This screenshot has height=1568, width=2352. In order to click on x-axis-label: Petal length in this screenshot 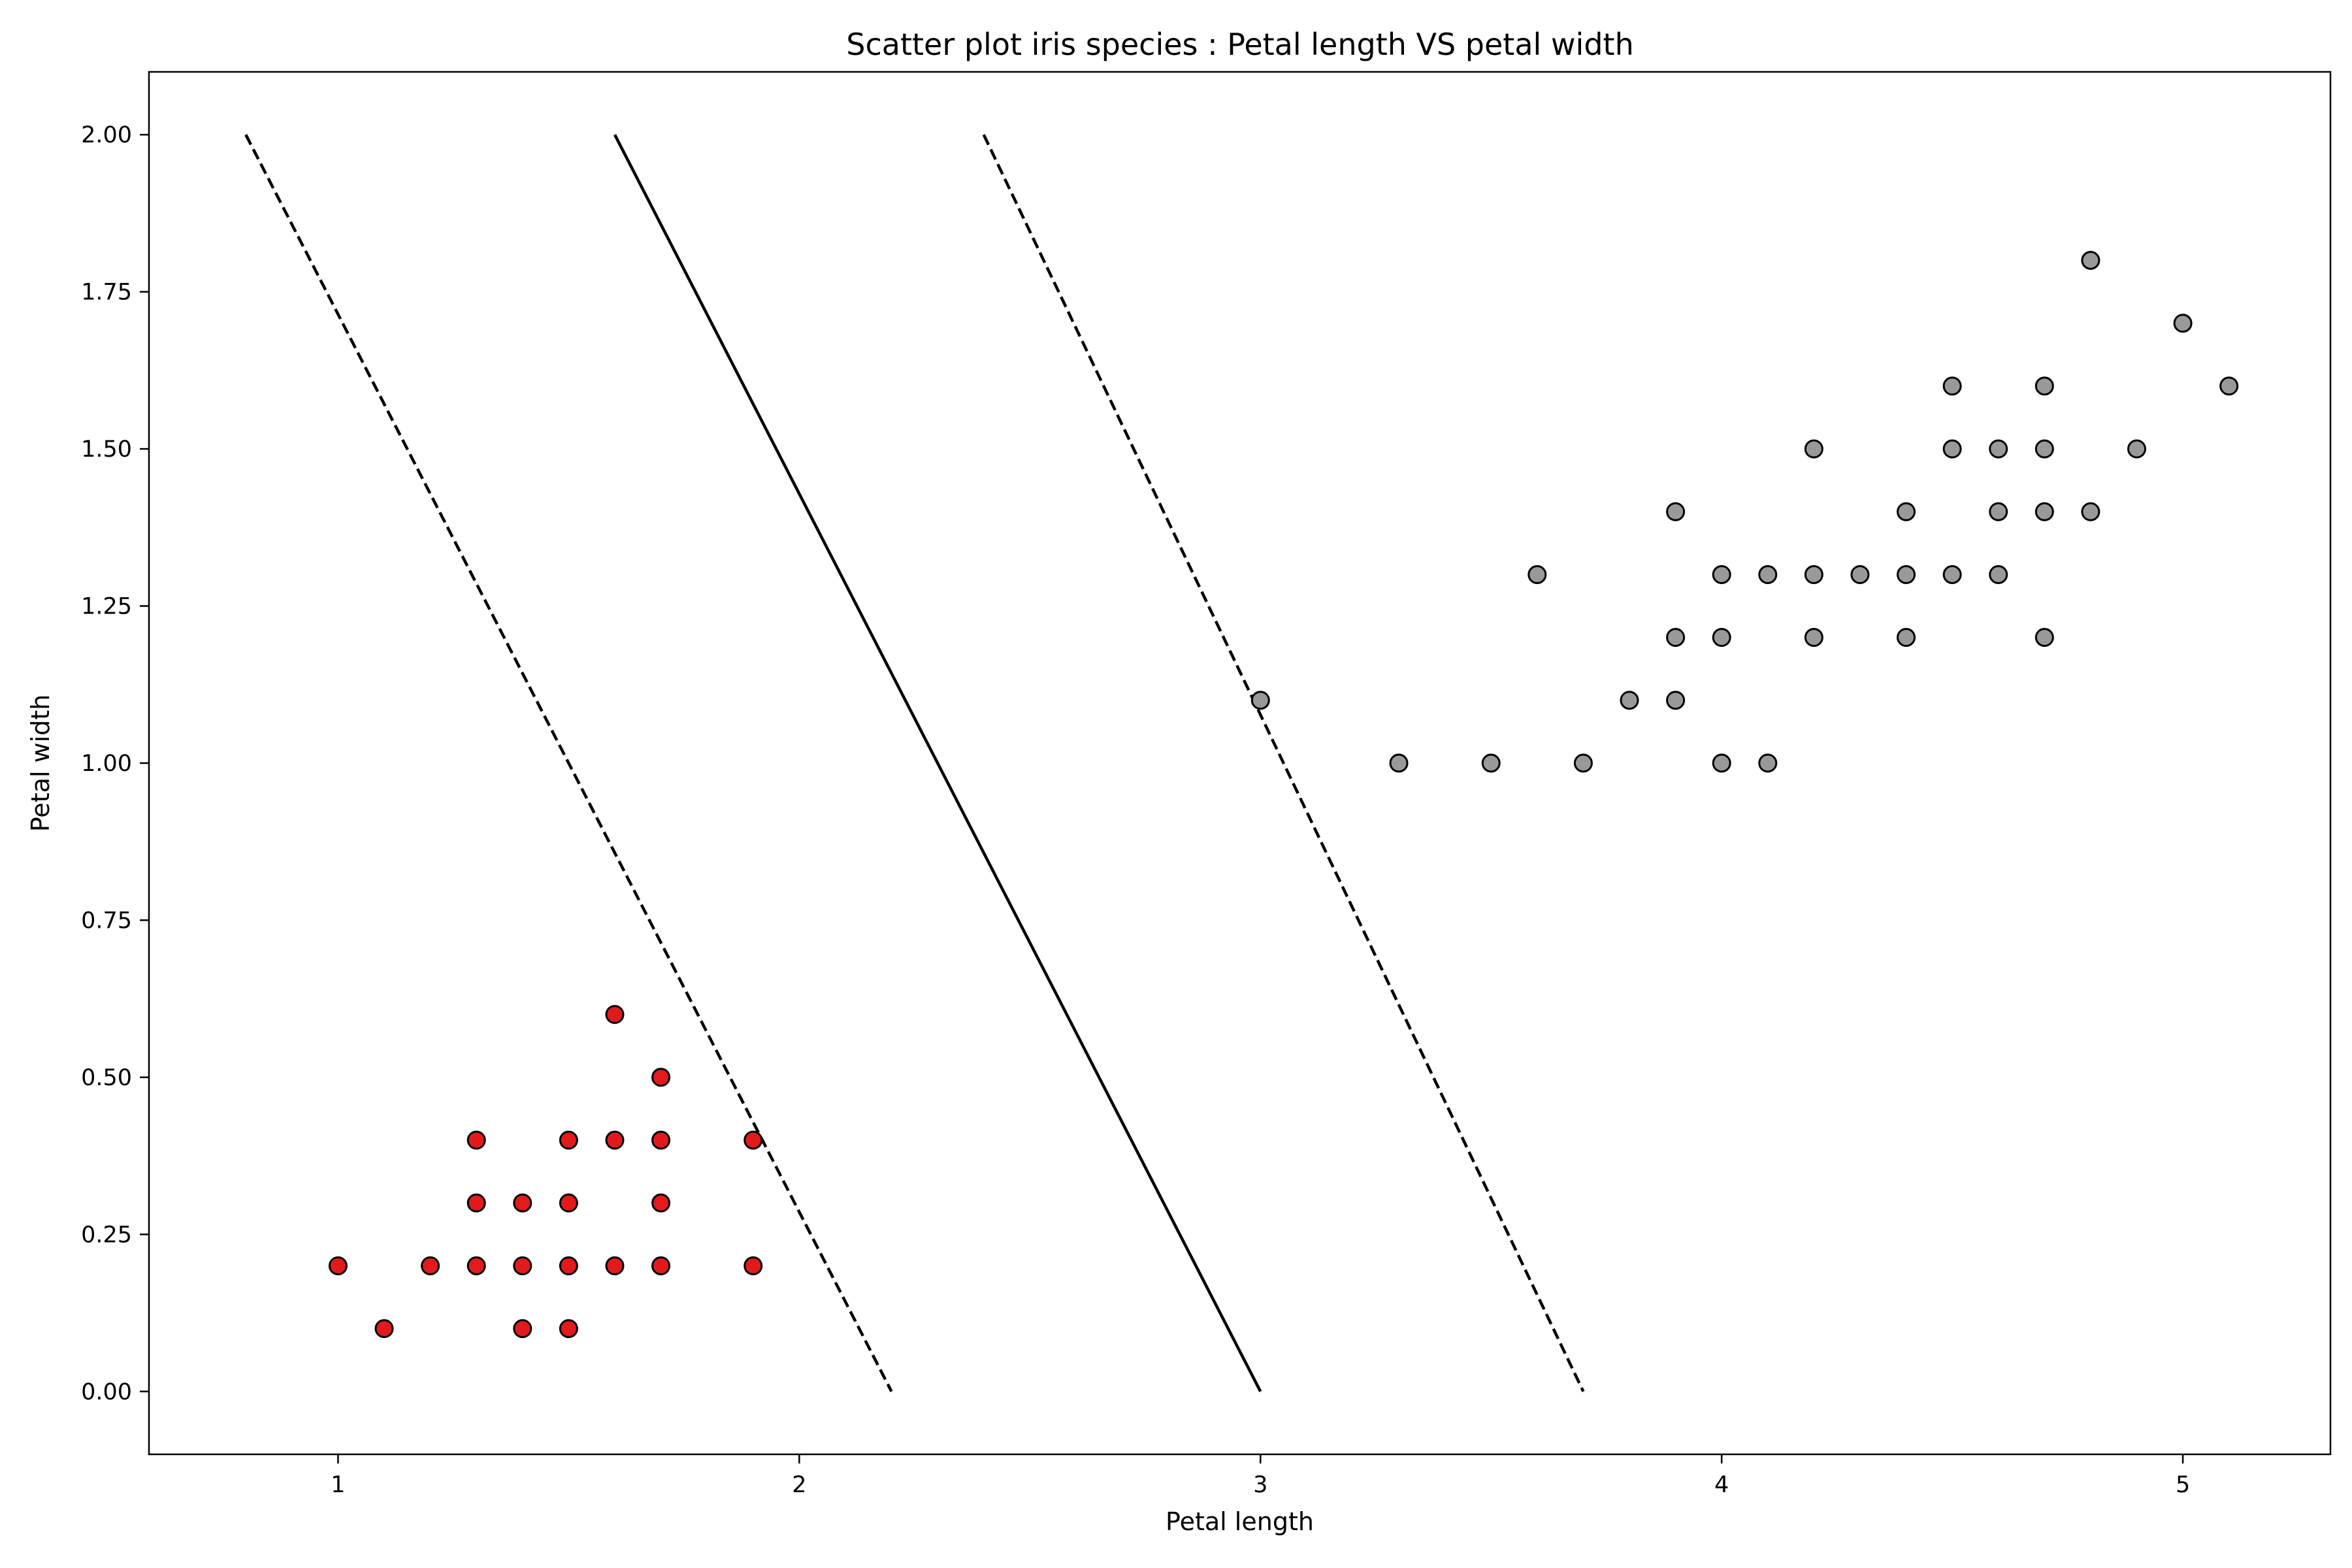, I will do `click(1240, 1521)`.